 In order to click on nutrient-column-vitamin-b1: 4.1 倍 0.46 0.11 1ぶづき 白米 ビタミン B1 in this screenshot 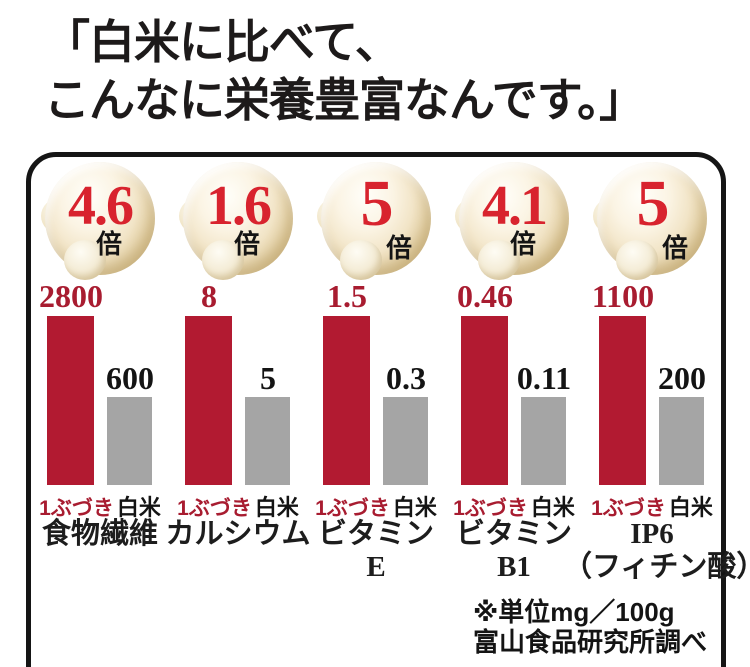, I will do `click(514, 395)`.